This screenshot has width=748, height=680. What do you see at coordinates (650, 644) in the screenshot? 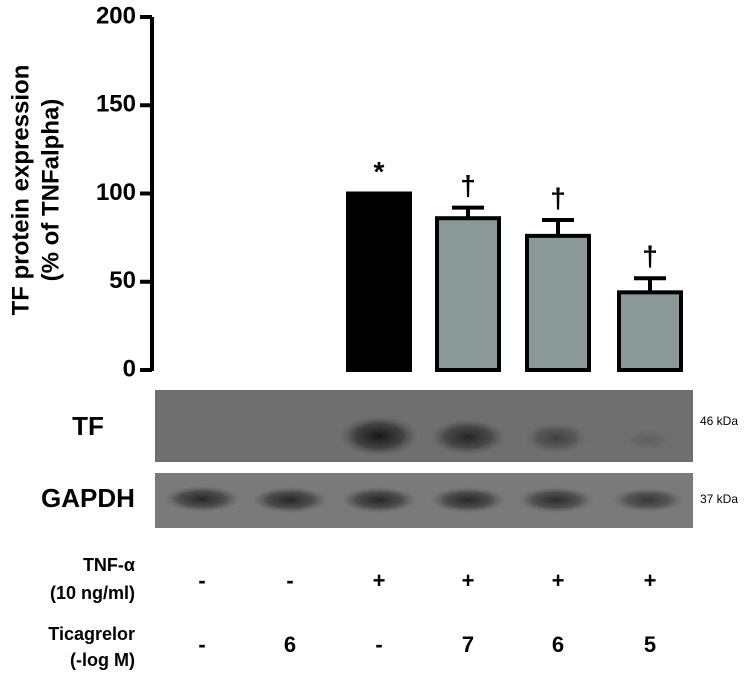
I see `condition-value: 5` at bounding box center [650, 644].